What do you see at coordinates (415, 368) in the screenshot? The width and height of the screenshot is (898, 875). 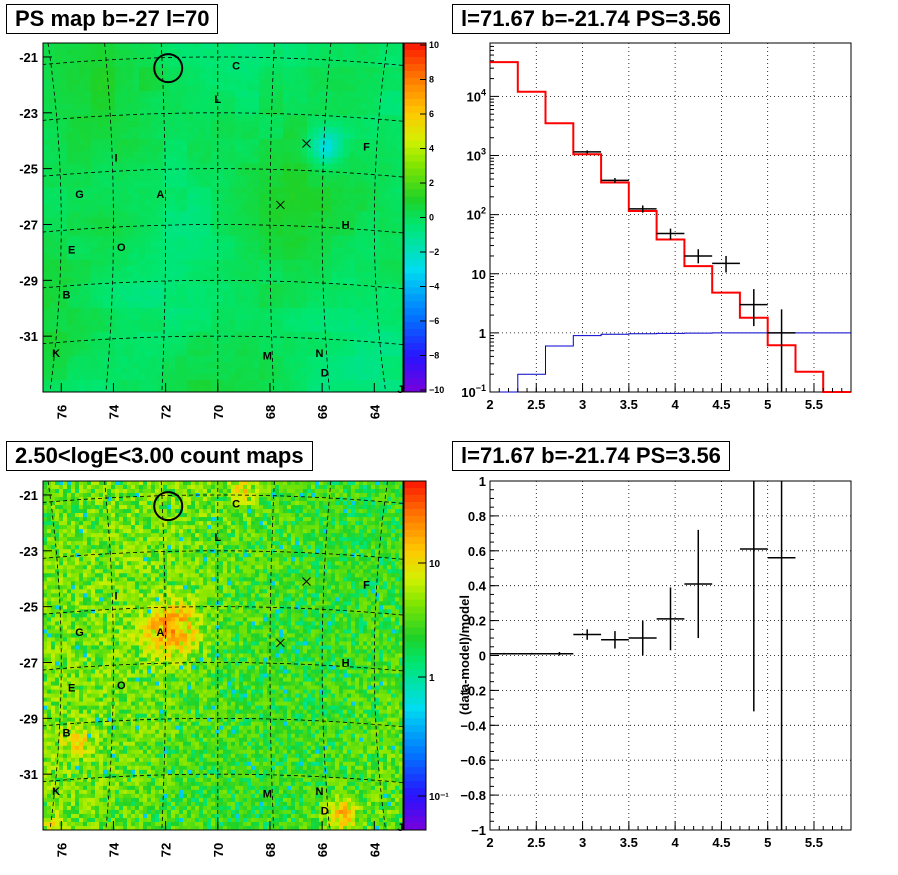 I see `colorbar-segment` at bounding box center [415, 368].